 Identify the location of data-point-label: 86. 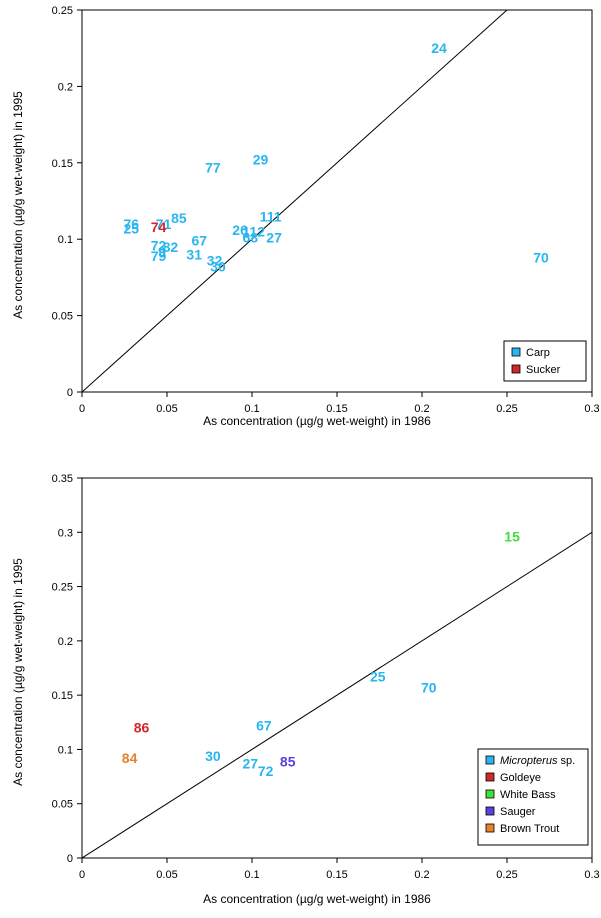
(142, 728).